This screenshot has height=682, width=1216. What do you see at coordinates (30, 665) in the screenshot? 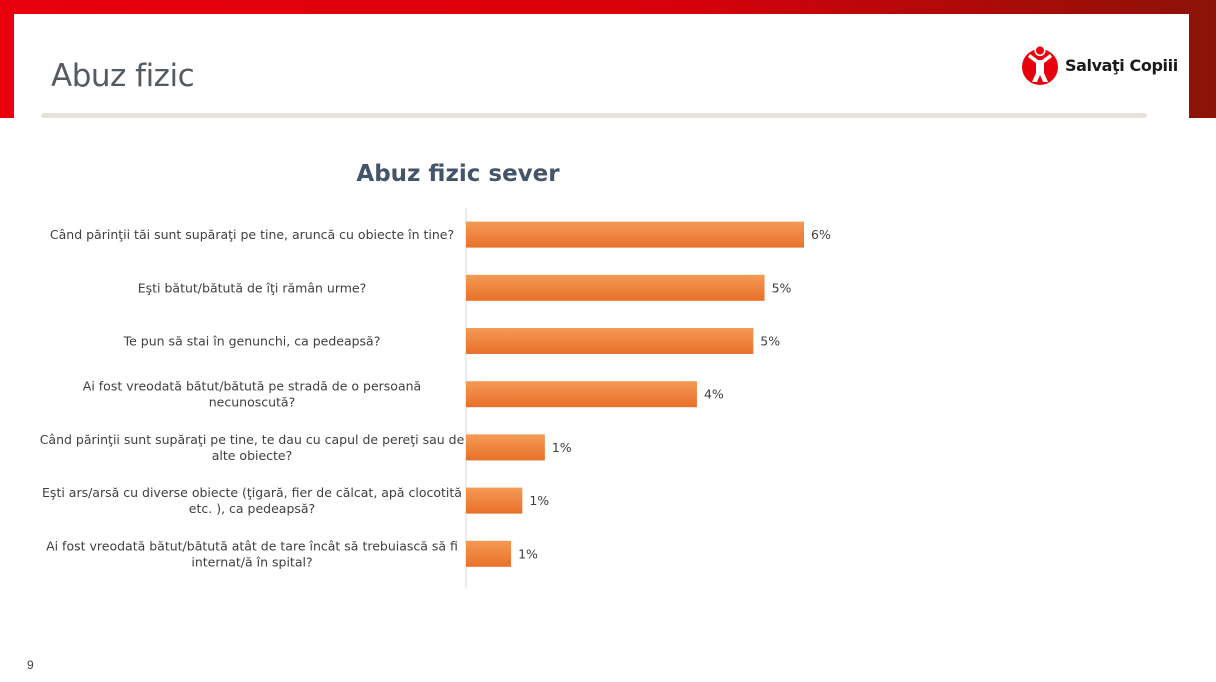
I see `page-number: 9` at bounding box center [30, 665].